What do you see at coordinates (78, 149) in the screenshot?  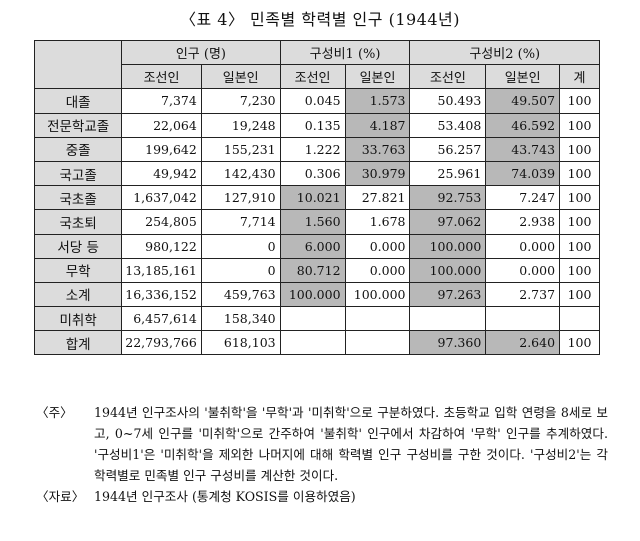 I see `row-label: 중졸` at bounding box center [78, 149].